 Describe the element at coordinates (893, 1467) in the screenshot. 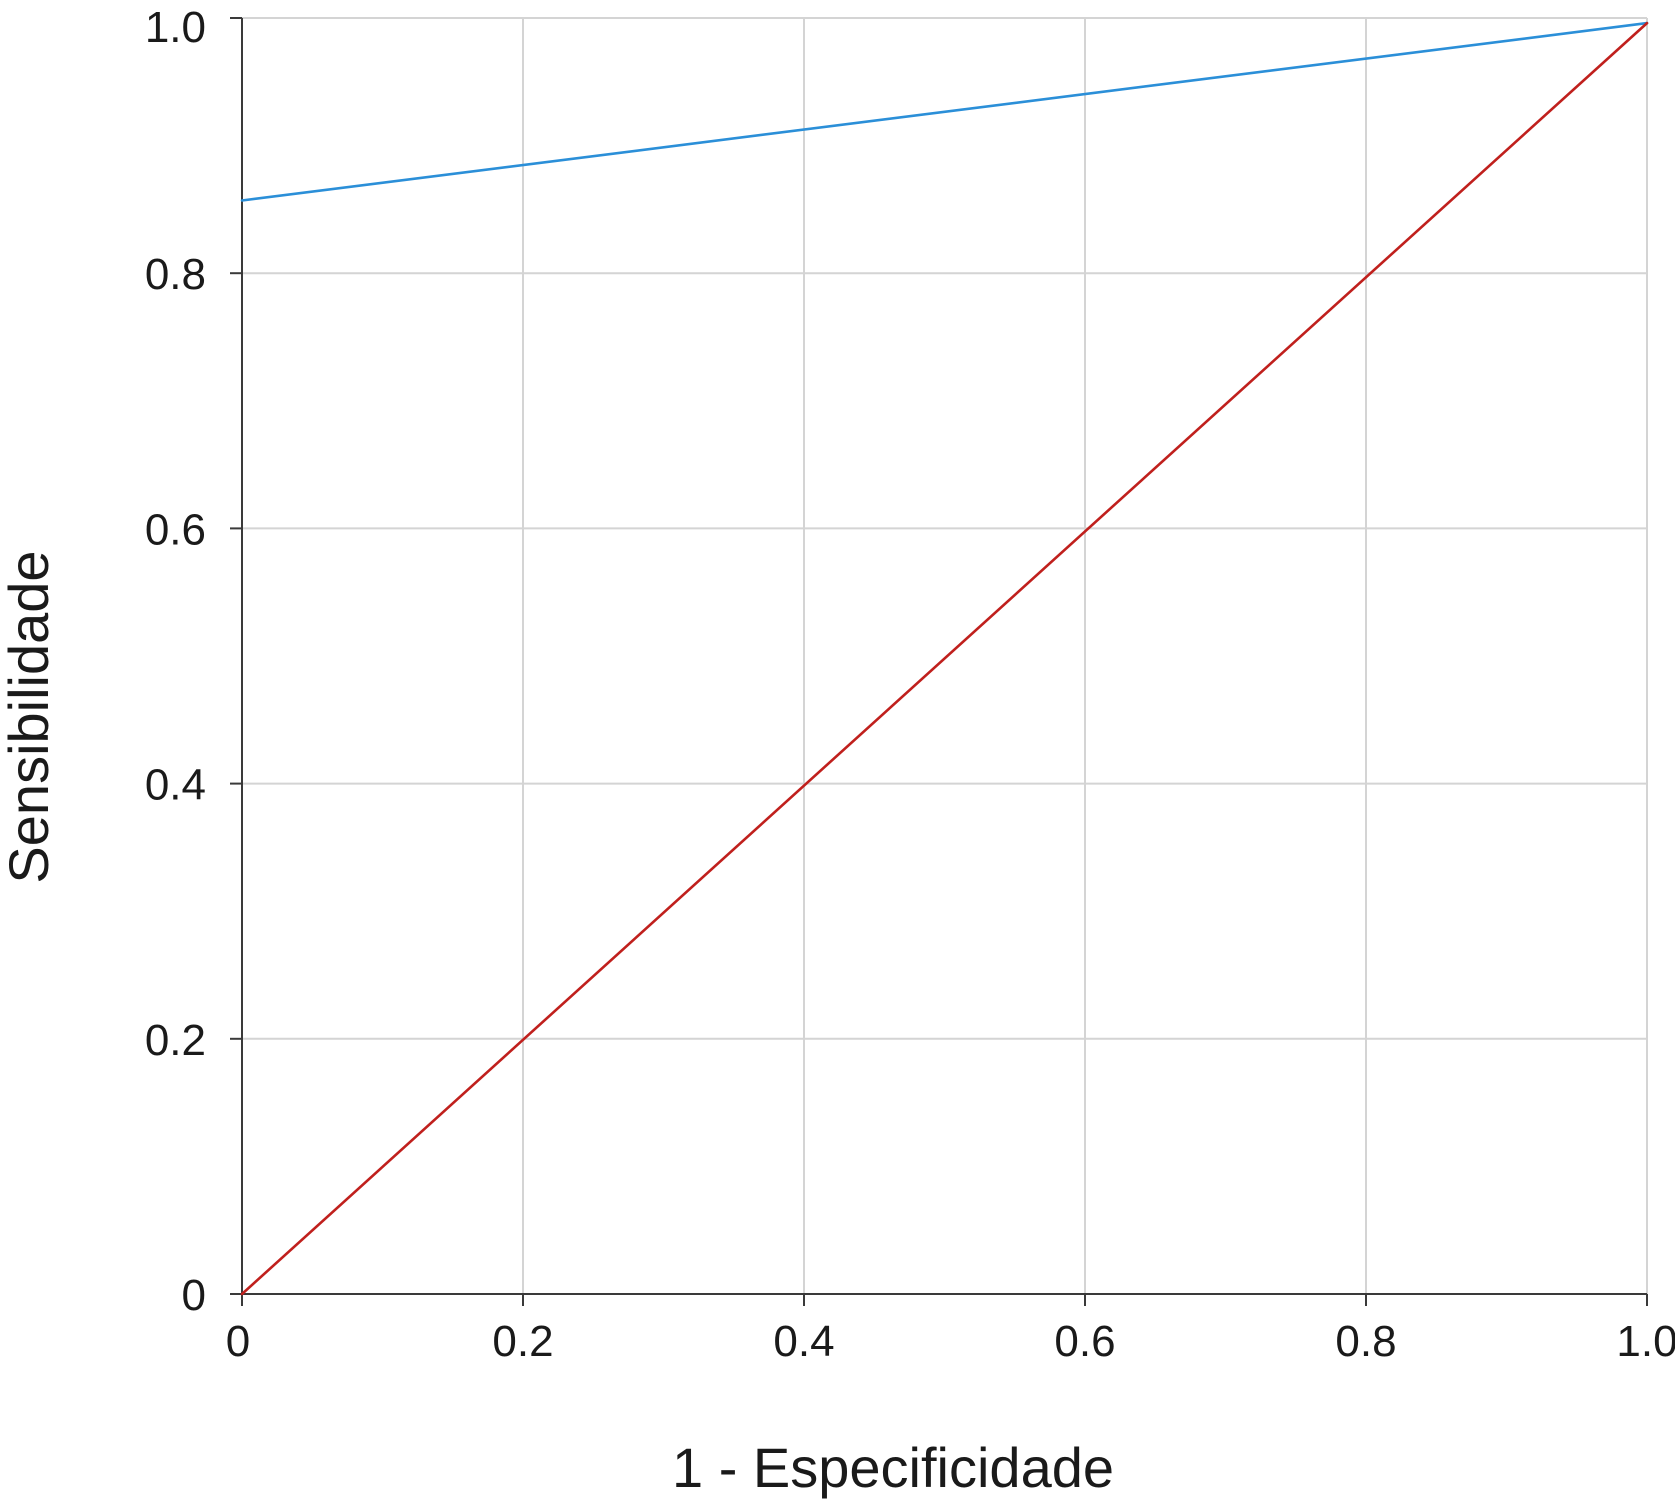

I see `x-axis-title: 1 - Especificidade` at that location.